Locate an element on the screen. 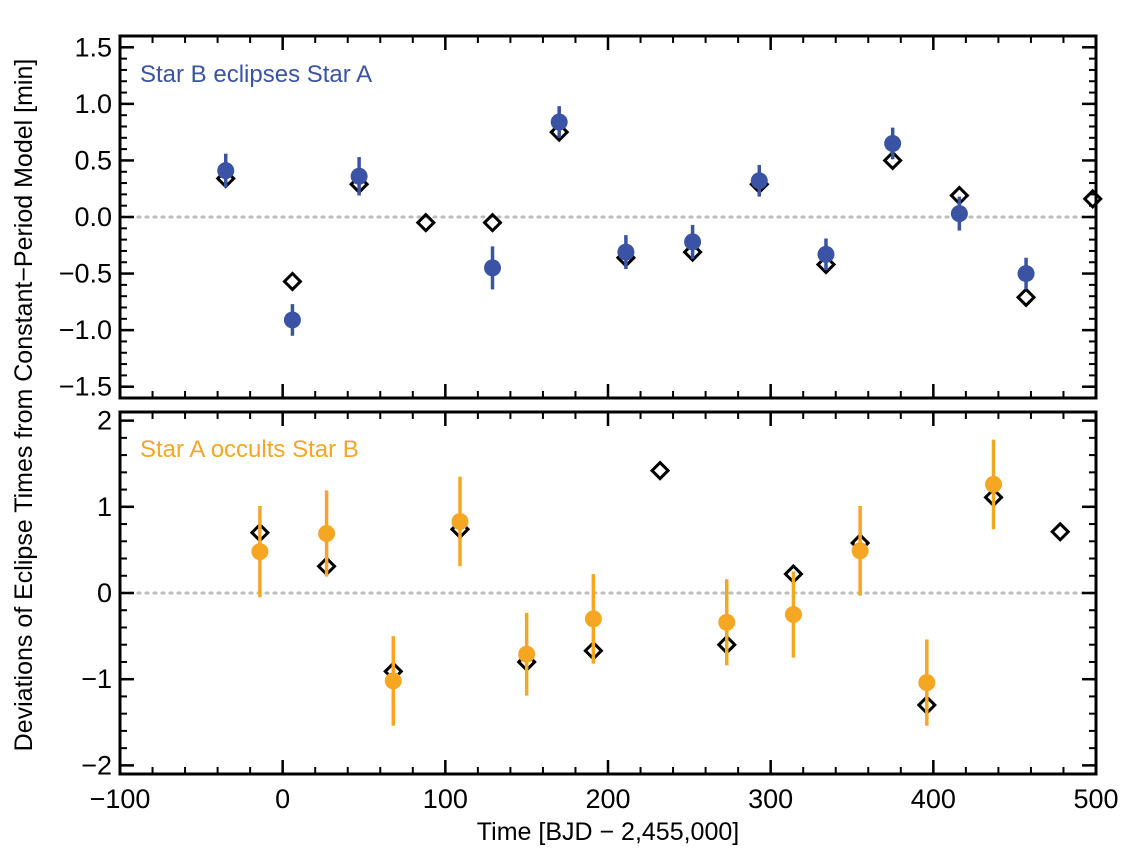  x-tick-label: 300 is located at coordinates (770, 799).